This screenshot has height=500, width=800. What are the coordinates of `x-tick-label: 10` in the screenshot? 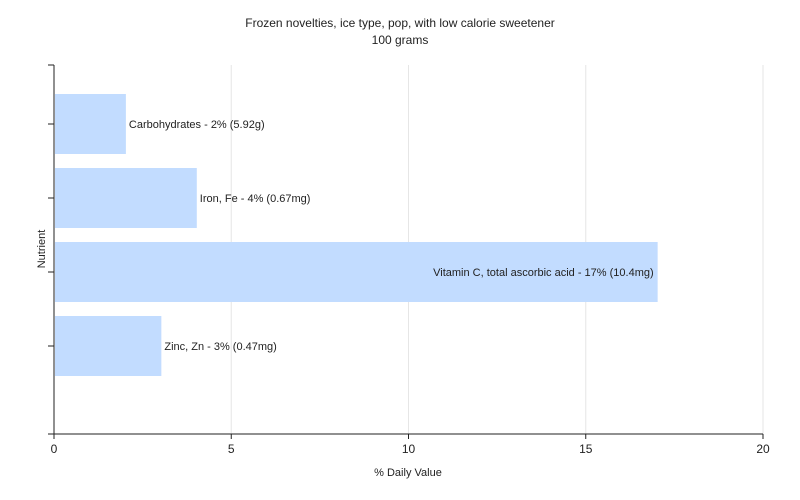 It's located at (409, 449).